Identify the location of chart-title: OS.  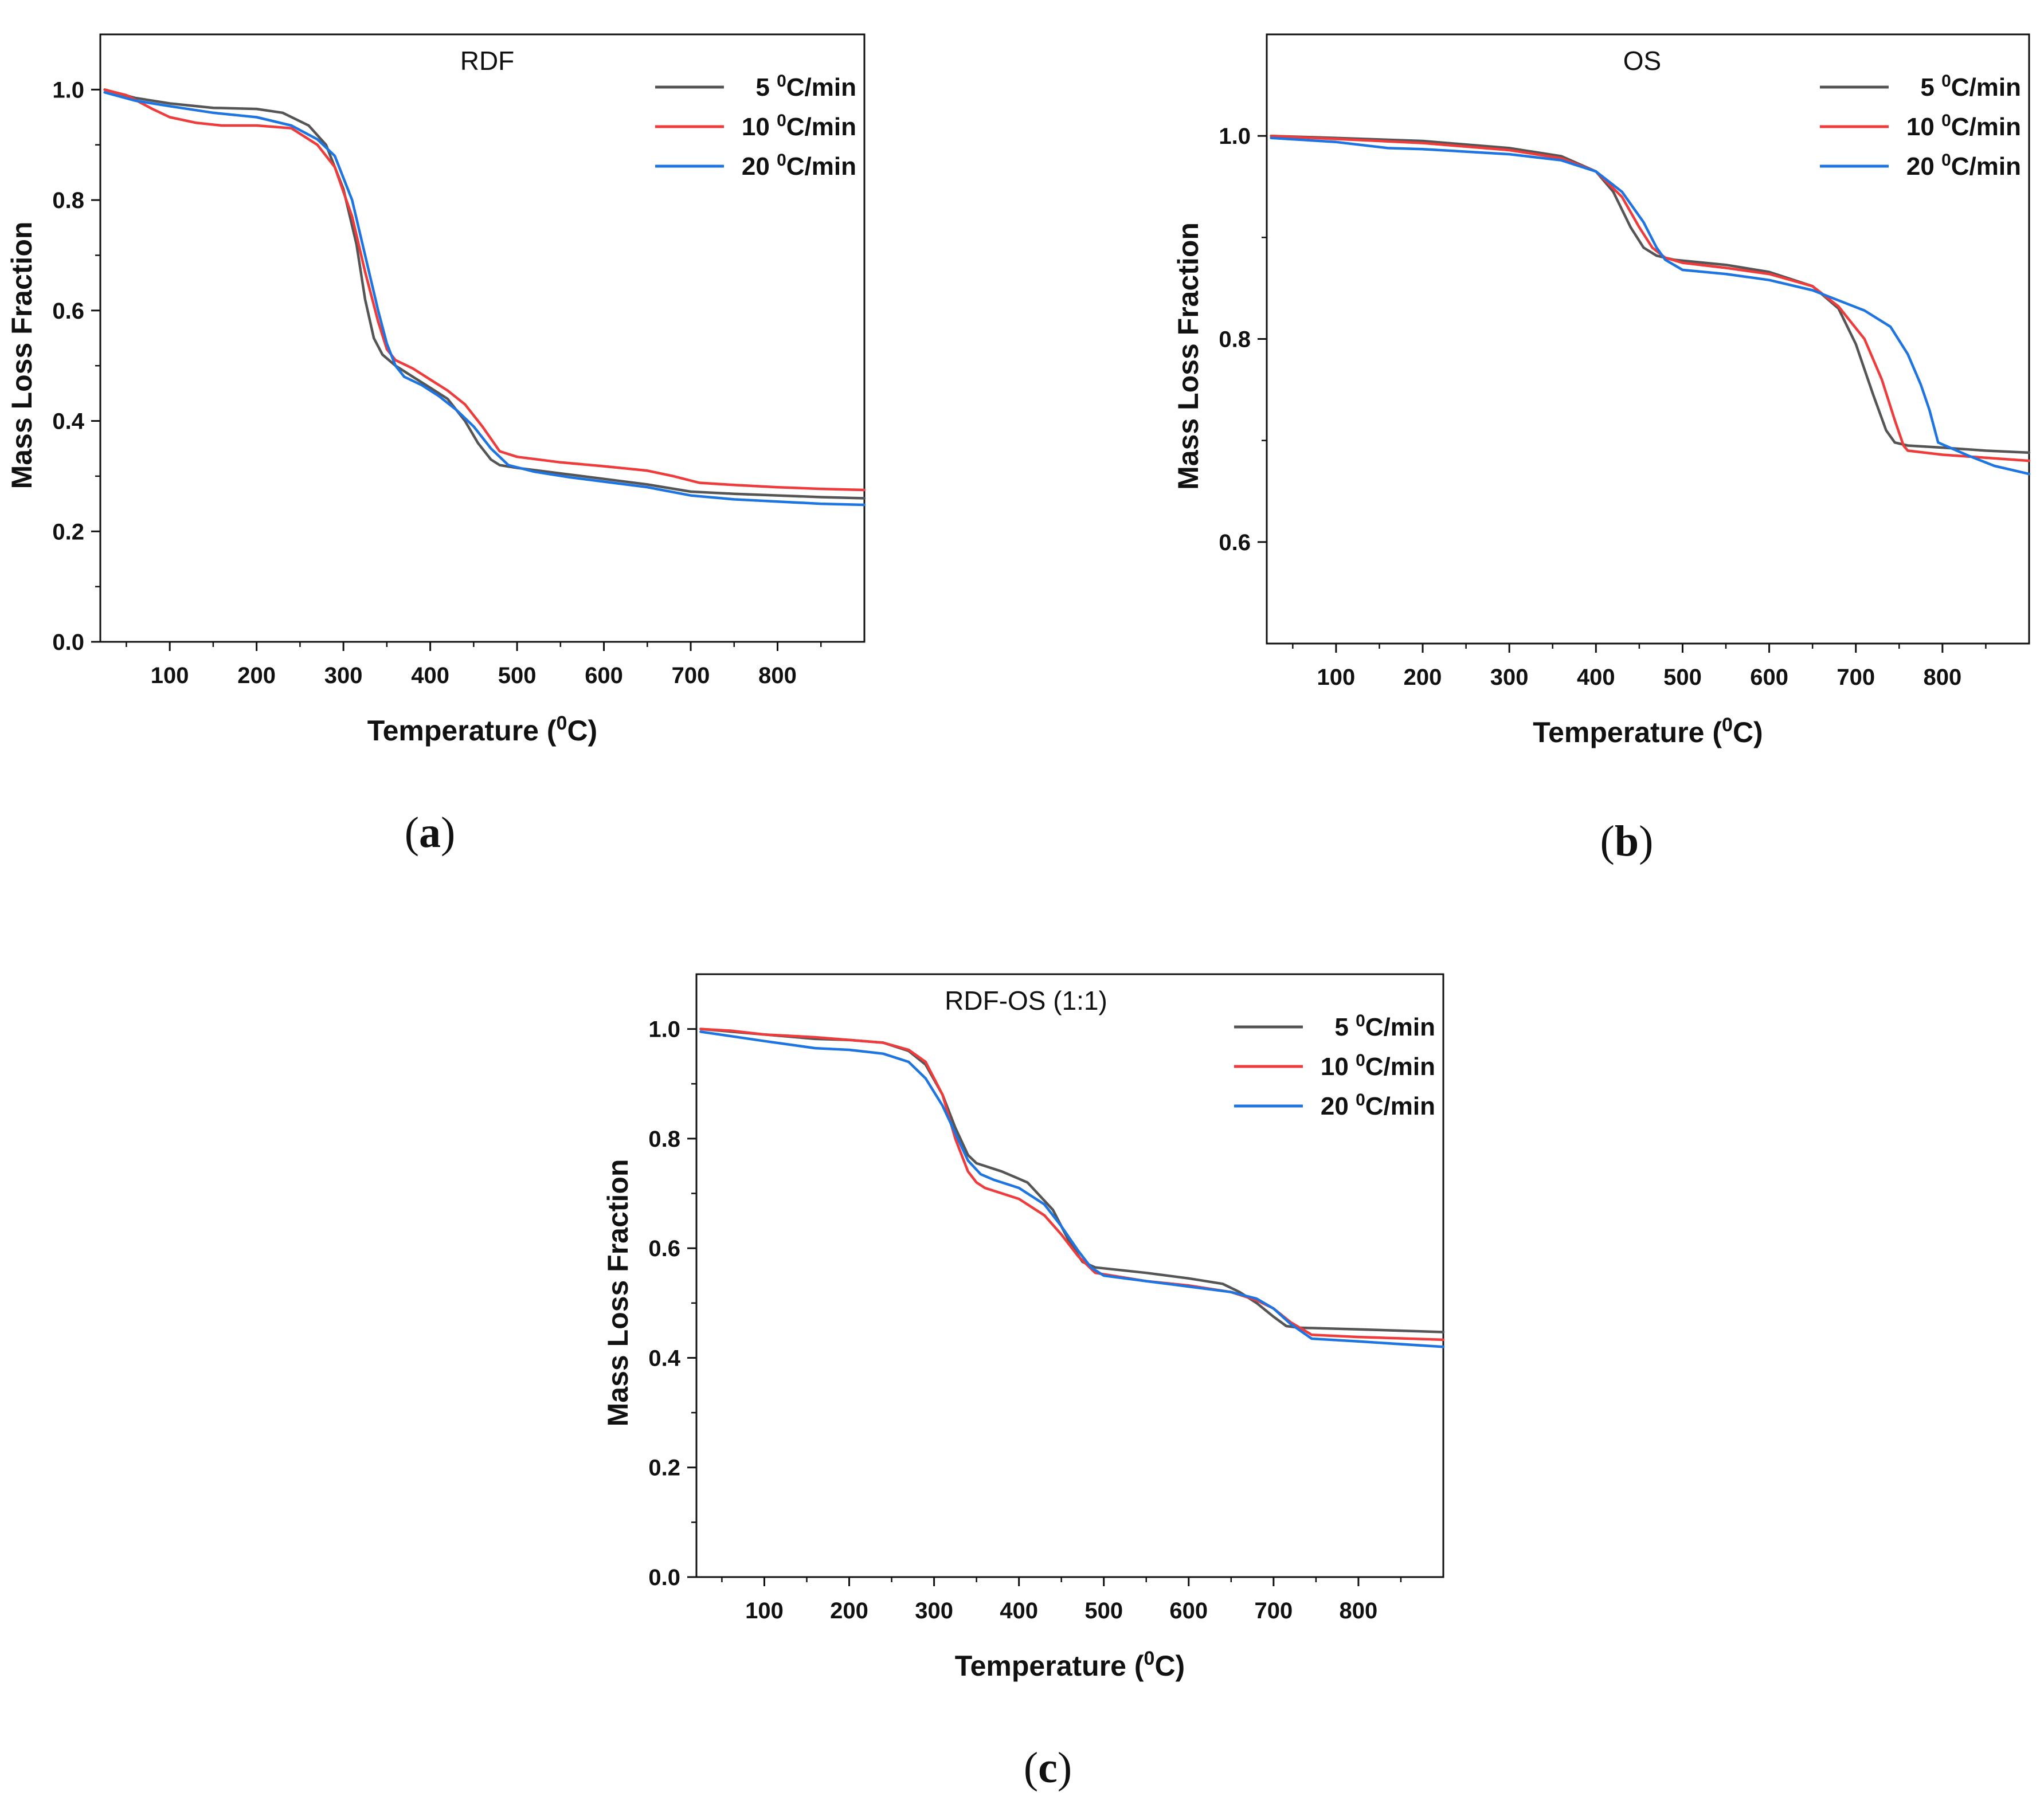
(1642, 61).